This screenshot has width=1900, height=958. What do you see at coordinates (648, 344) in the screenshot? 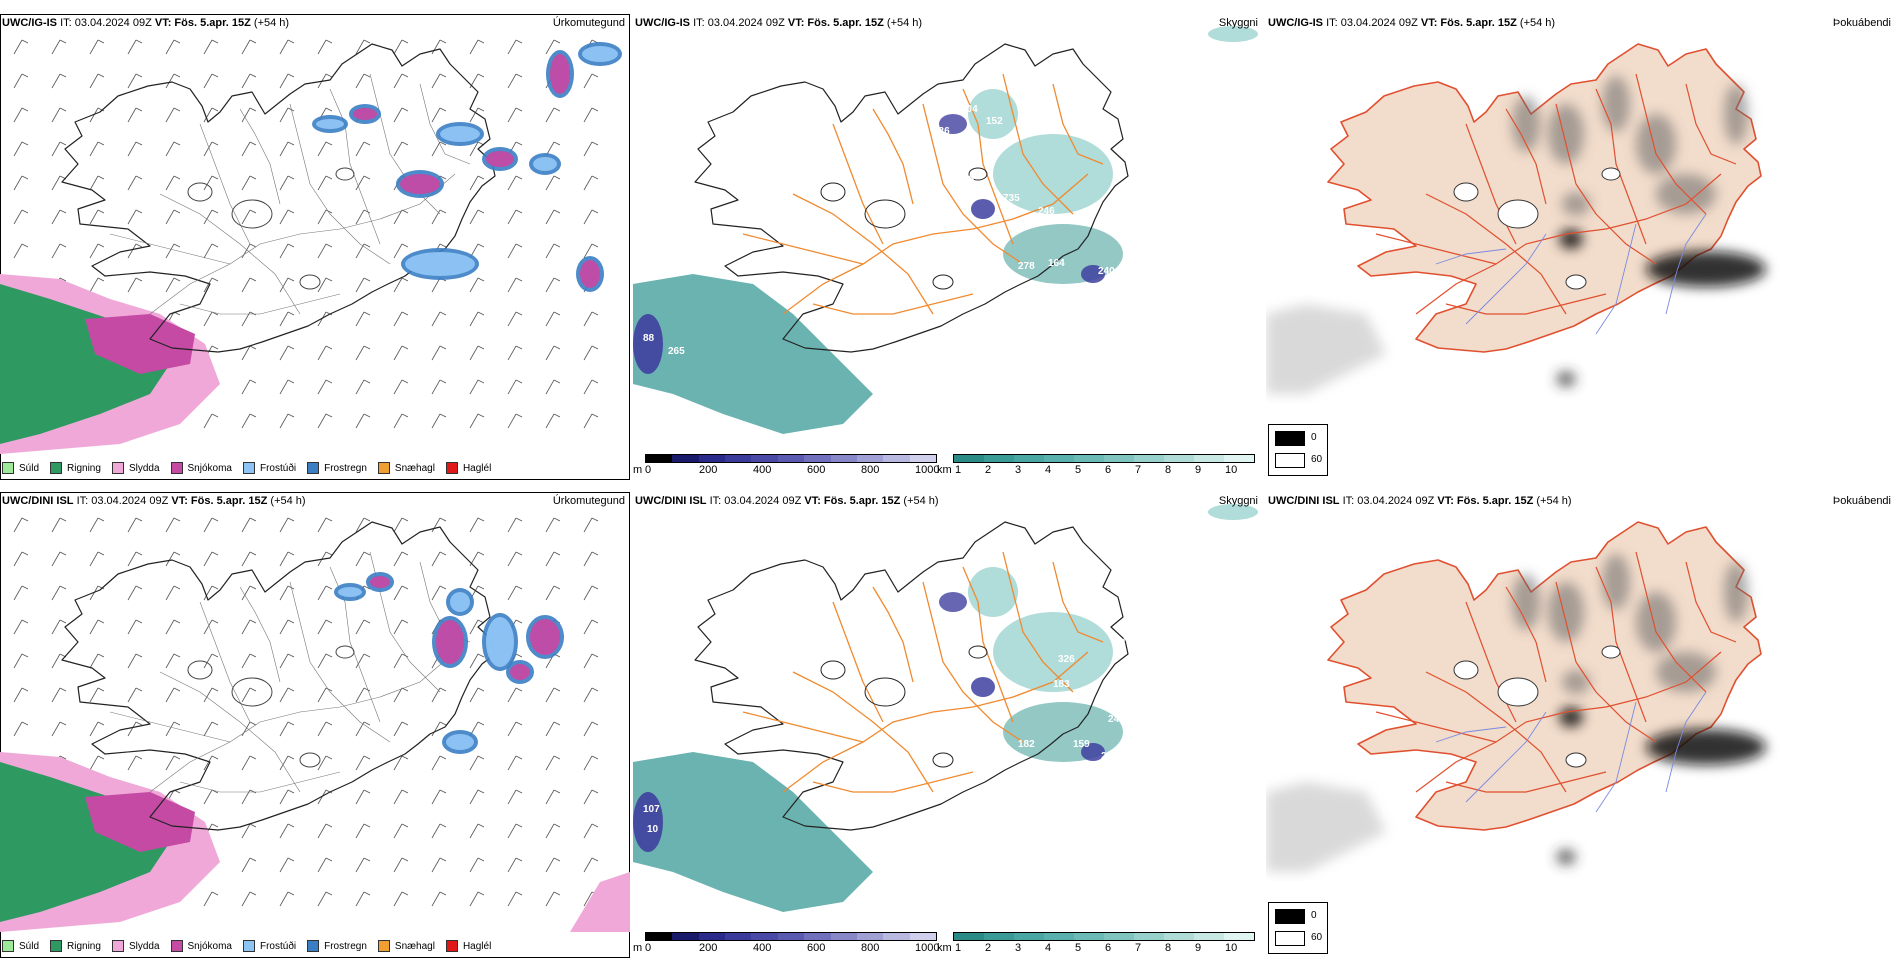
I see `cloud-base-area` at bounding box center [648, 344].